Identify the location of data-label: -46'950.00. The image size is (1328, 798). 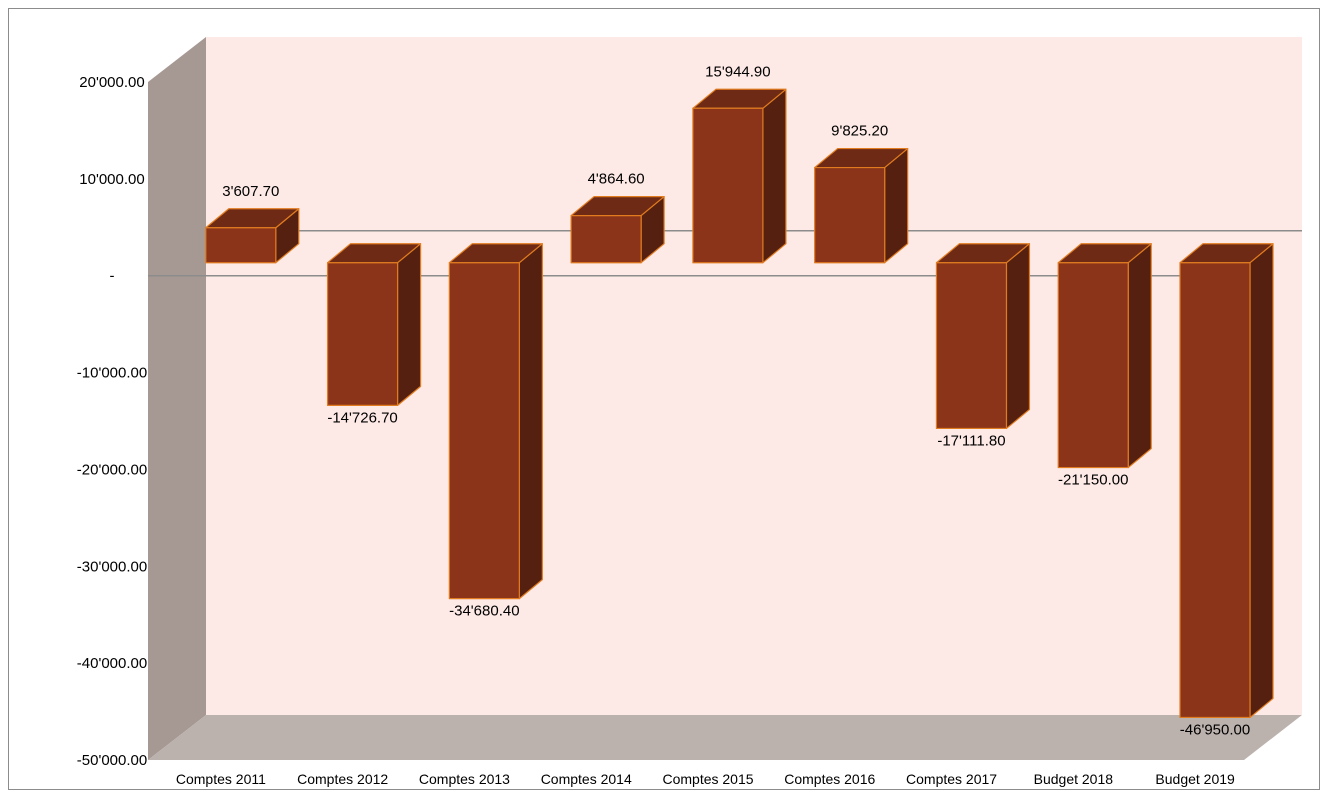
(1215, 729).